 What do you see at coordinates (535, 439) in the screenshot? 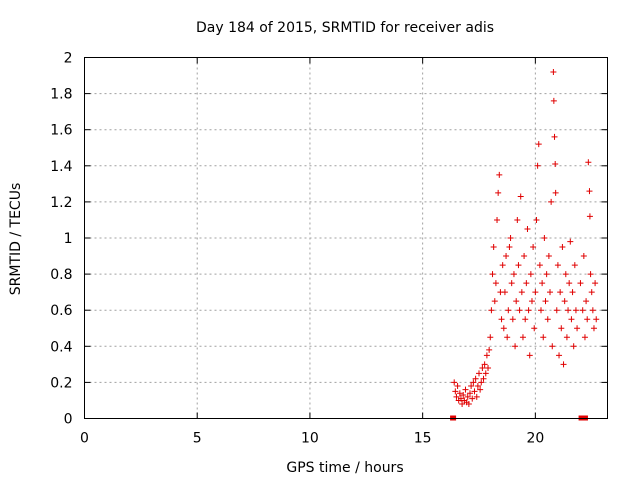
I see `x-tick-label: 20` at bounding box center [535, 439].